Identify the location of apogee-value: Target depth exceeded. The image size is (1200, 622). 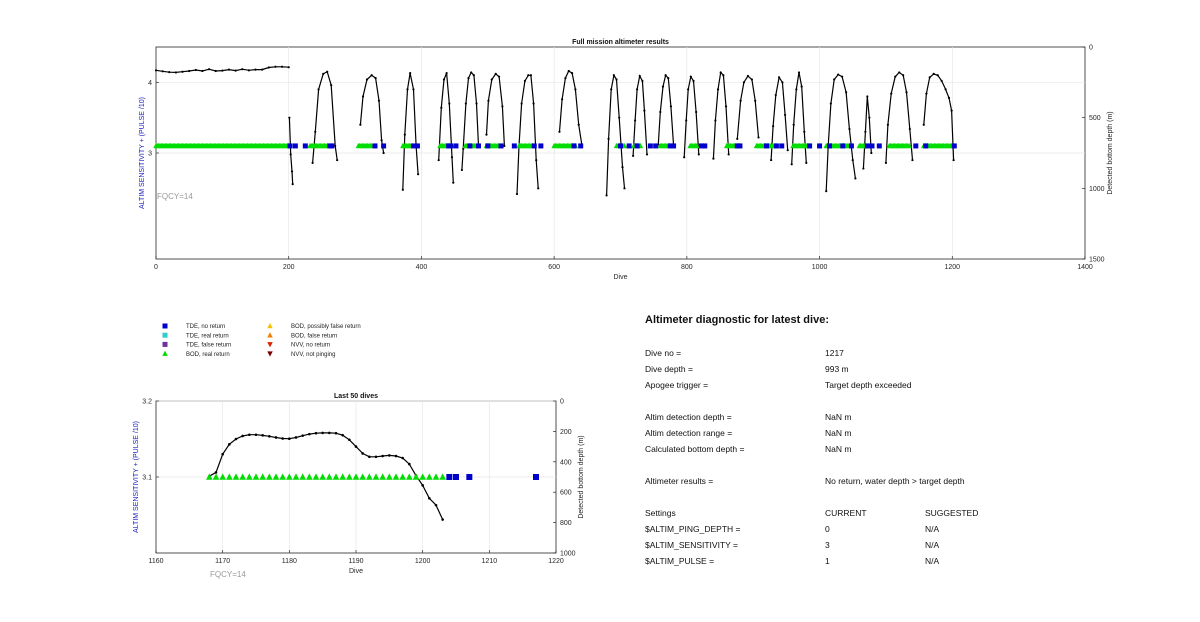
(868, 385).